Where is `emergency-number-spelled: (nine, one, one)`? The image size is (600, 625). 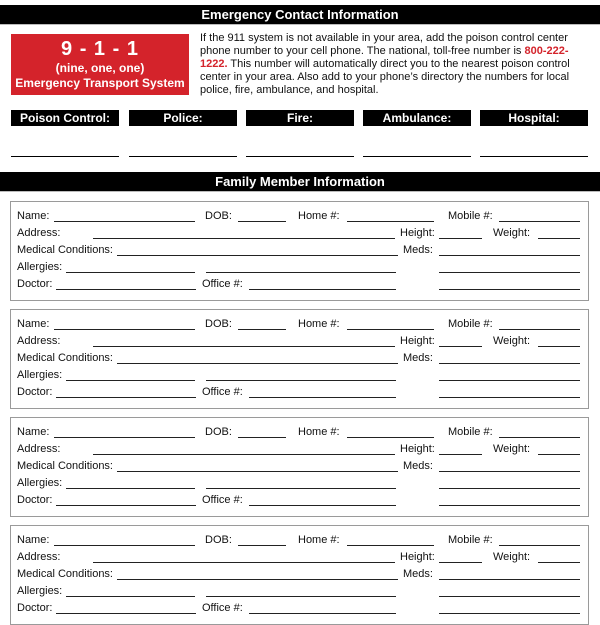 emergency-number-spelled: (nine, one, one) is located at coordinates (100, 68).